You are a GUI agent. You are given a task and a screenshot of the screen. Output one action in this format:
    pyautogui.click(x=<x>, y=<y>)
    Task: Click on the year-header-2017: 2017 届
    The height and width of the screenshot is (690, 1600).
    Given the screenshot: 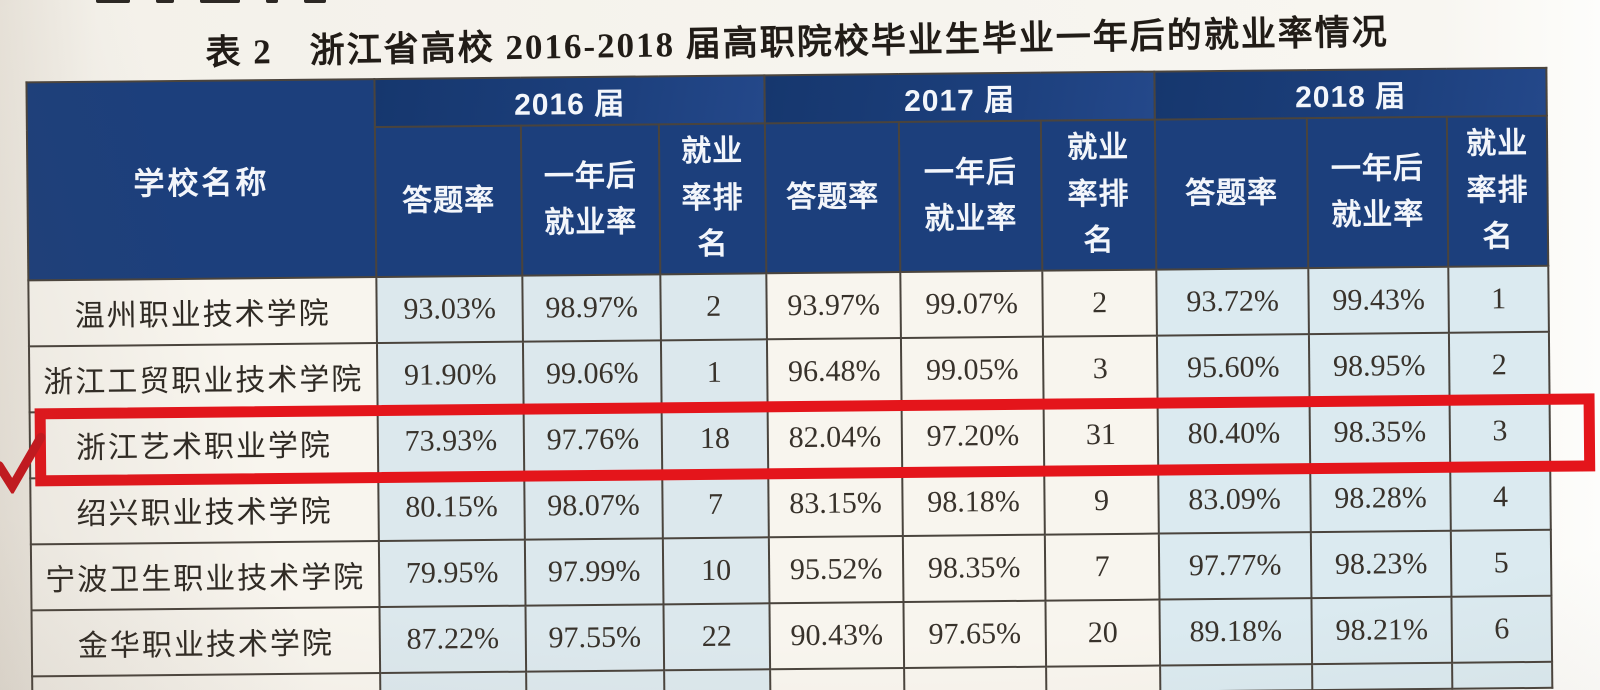 What is the action you would take?
    pyautogui.click(x=959, y=97)
    